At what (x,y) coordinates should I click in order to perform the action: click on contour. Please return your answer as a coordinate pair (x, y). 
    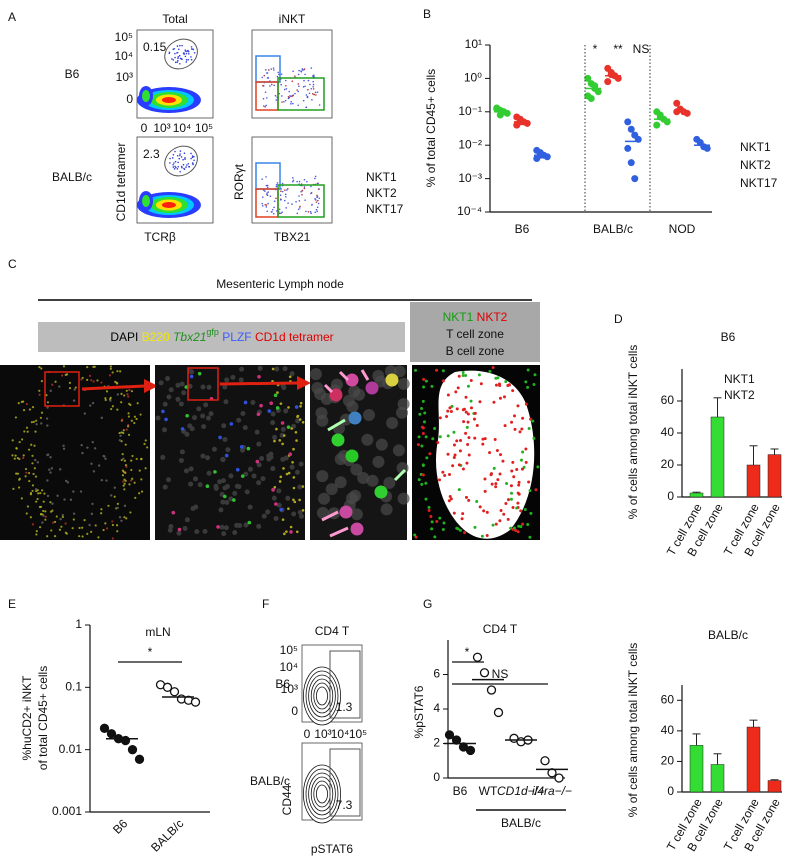
    Looking at the image, I should click on (321, 794).